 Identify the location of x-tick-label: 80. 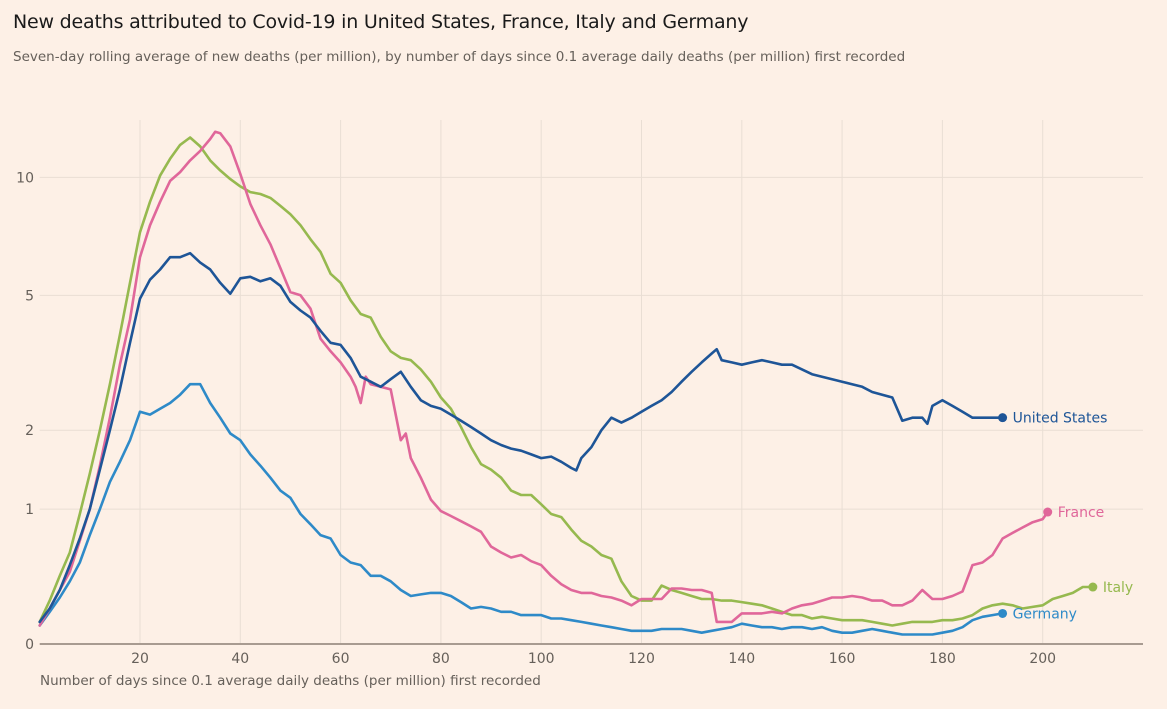
(441, 659).